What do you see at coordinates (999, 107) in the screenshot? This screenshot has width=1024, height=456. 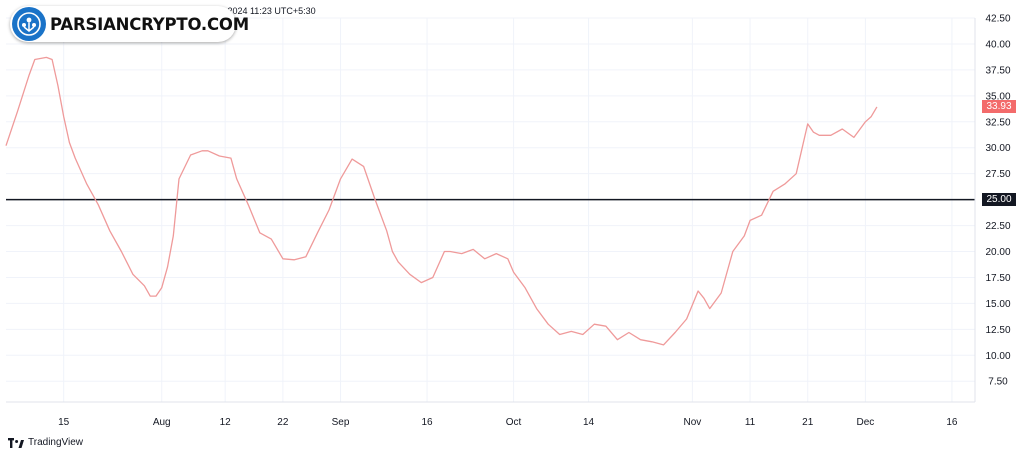 I see `last-value-badge: 33.93` at bounding box center [999, 107].